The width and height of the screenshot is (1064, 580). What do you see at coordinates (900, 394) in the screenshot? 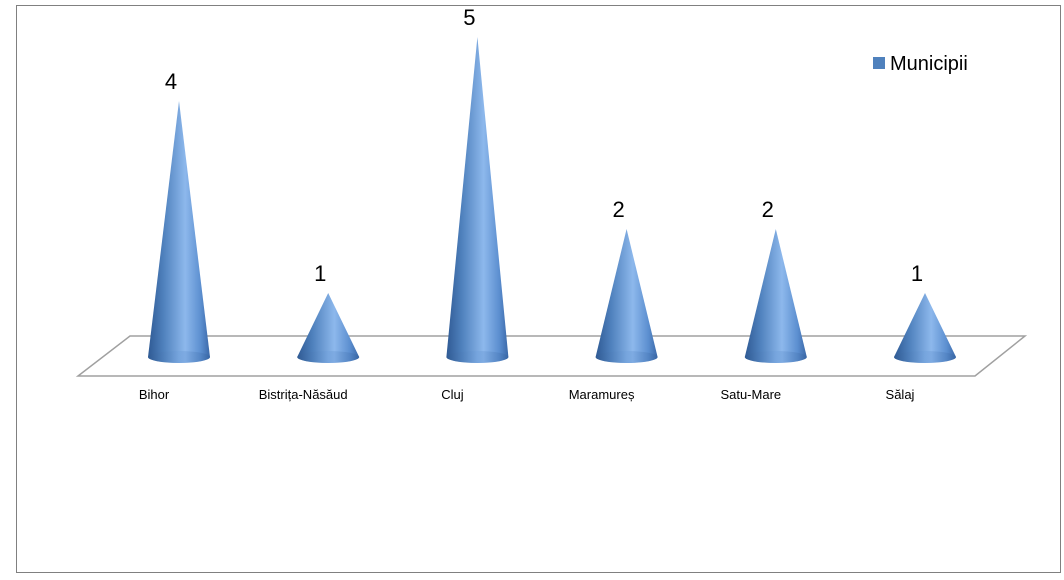
I see `category-label: Sălaj` at bounding box center [900, 394].